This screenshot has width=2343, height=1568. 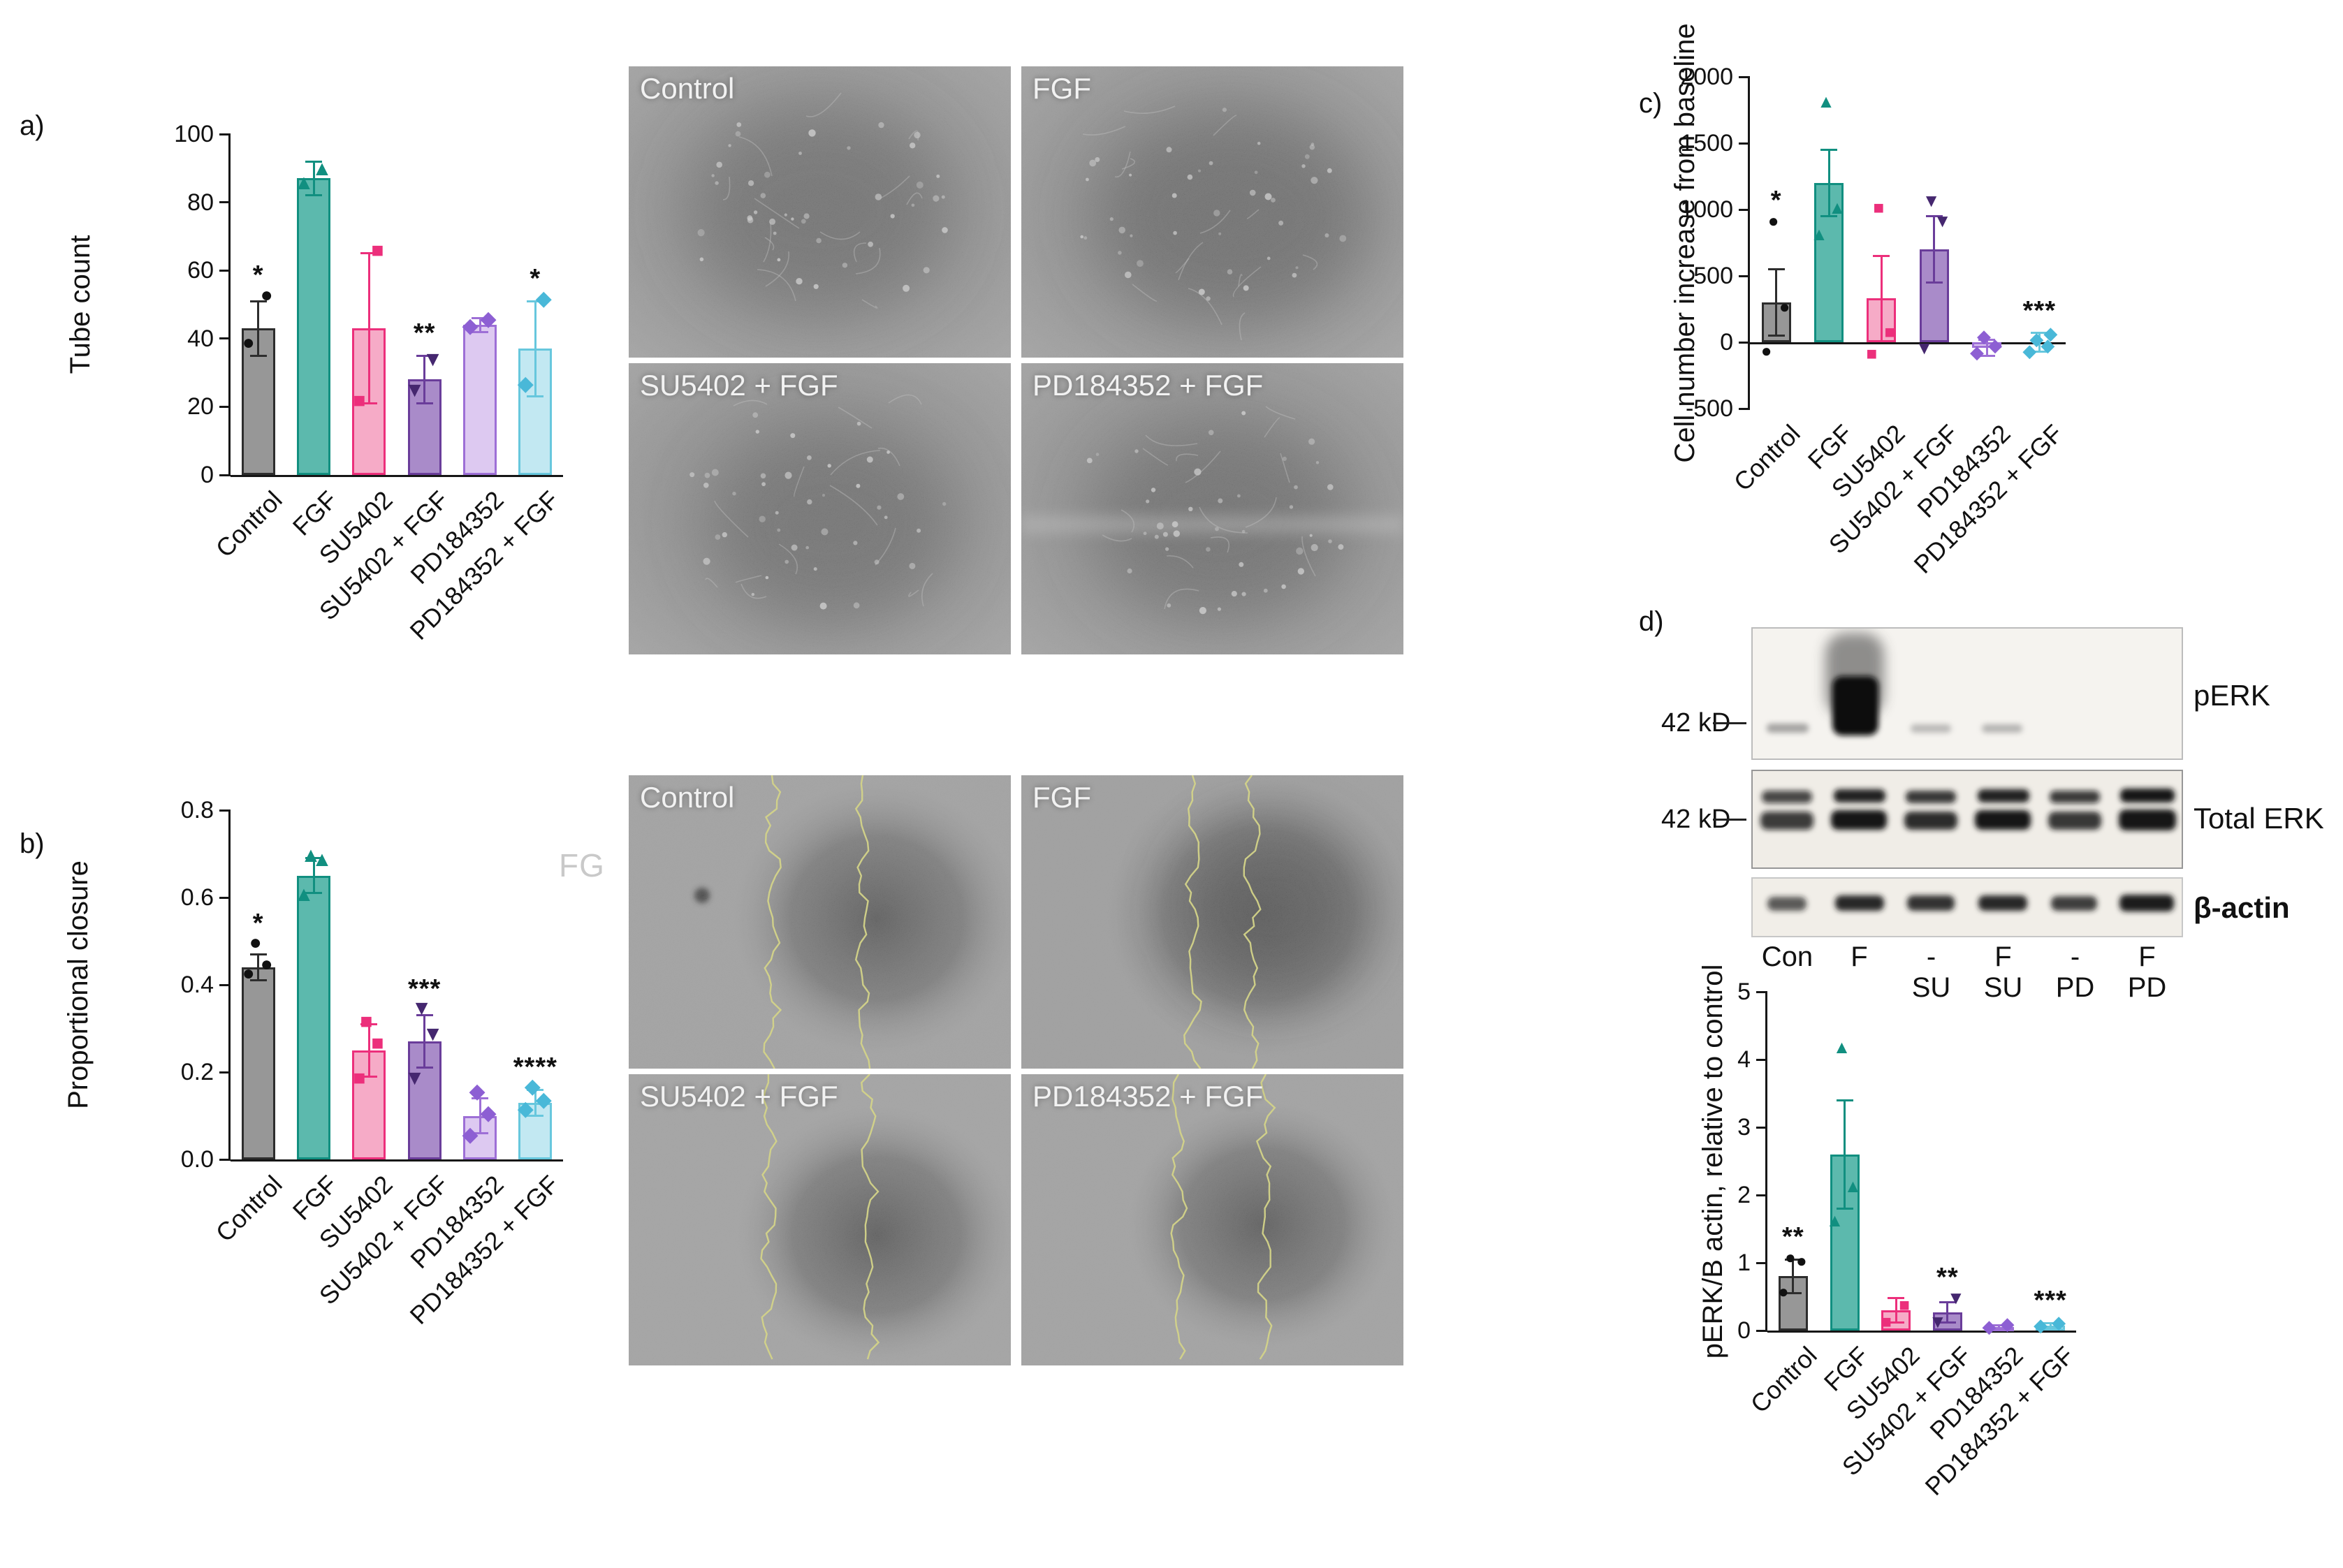 I want to click on pERK-label: pERK, so click(x=2232, y=696).